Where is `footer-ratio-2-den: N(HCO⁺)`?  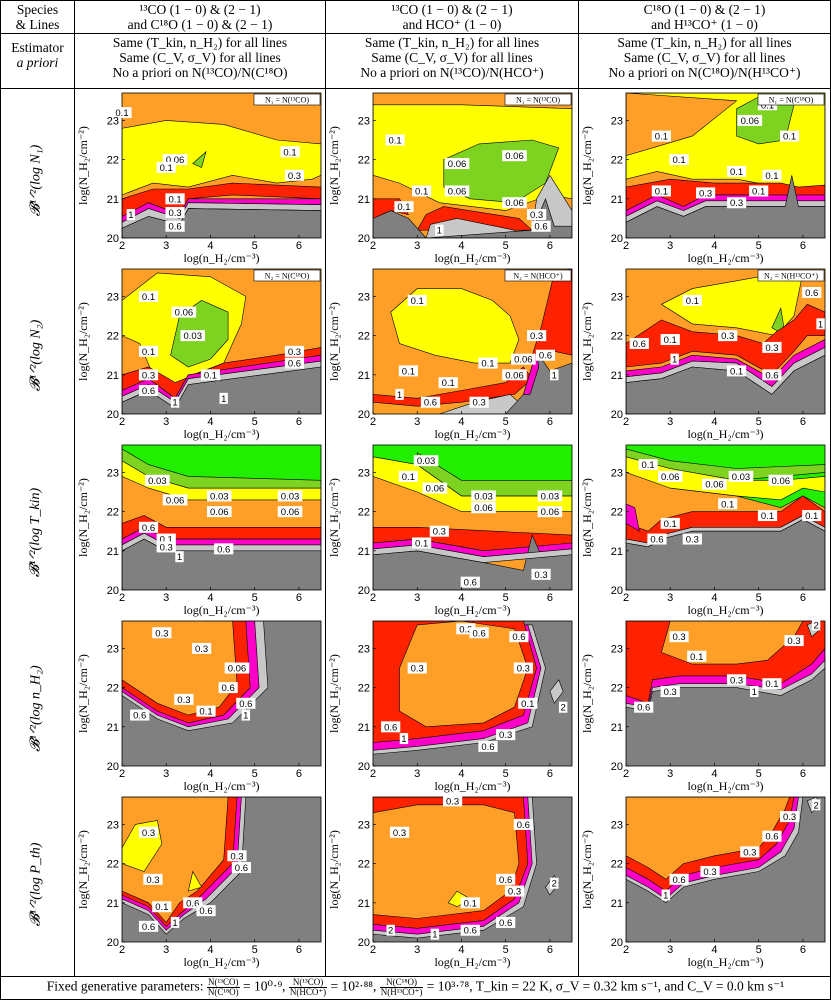 footer-ratio-2-den: N(HCO⁺) is located at coordinates (308, 992).